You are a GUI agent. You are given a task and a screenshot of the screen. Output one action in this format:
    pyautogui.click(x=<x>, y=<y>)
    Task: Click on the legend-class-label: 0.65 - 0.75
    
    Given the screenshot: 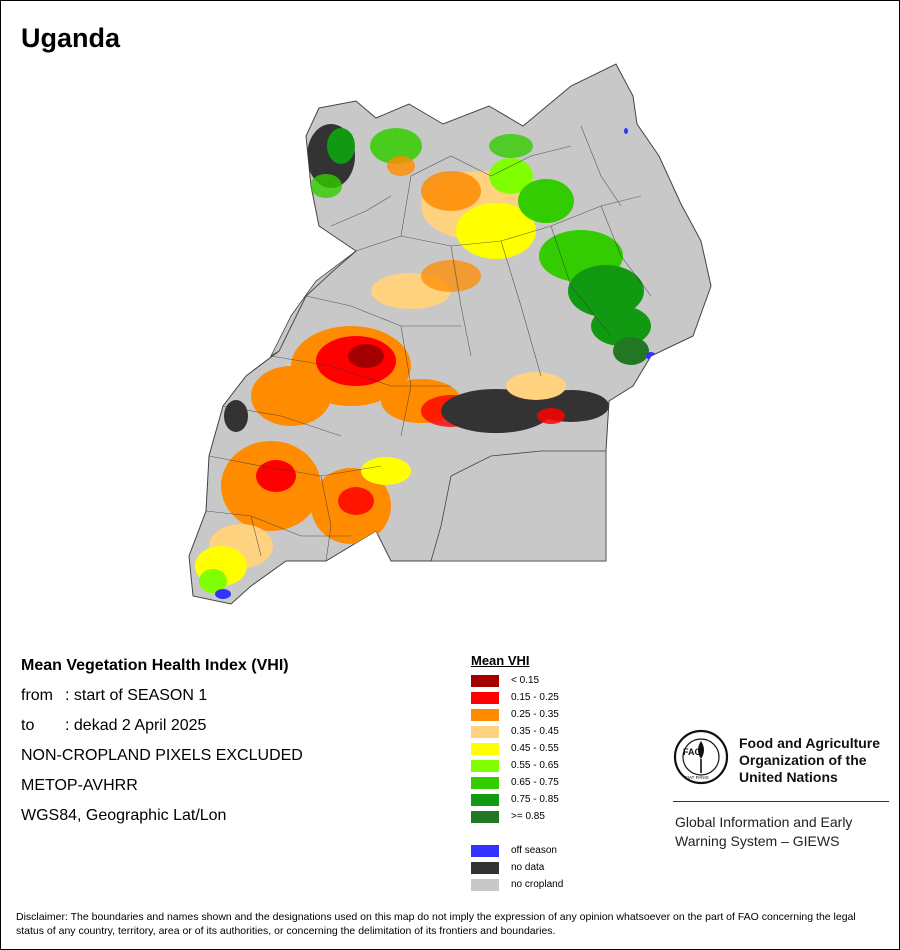 What is the action you would take?
    pyautogui.click(x=535, y=782)
    